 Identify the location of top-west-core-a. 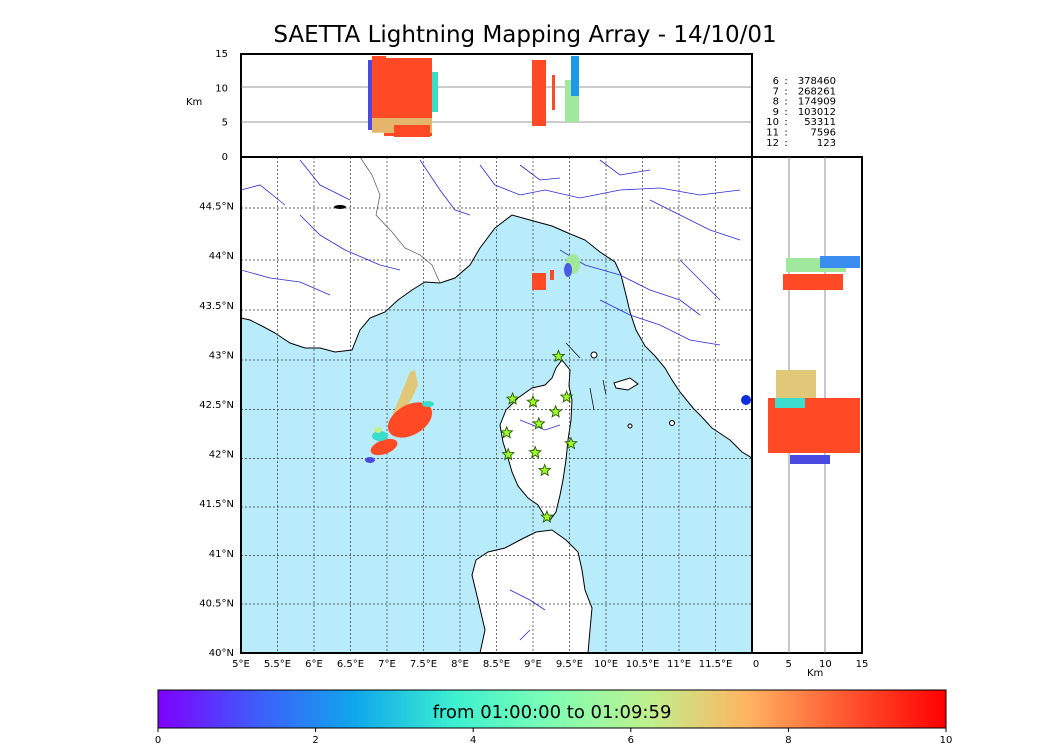
(379, 94).